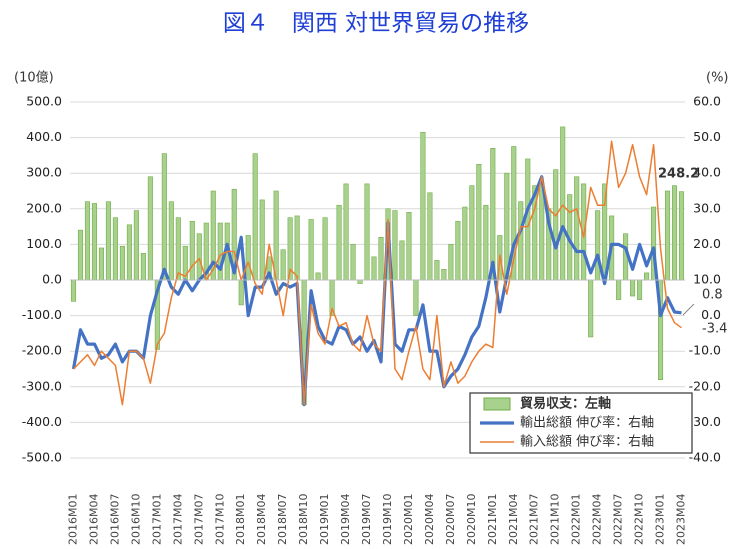 This screenshot has width=752, height=549. Describe the element at coordinates (52, 279) in the screenshot. I see `y-tick-label: 0.0` at that location.